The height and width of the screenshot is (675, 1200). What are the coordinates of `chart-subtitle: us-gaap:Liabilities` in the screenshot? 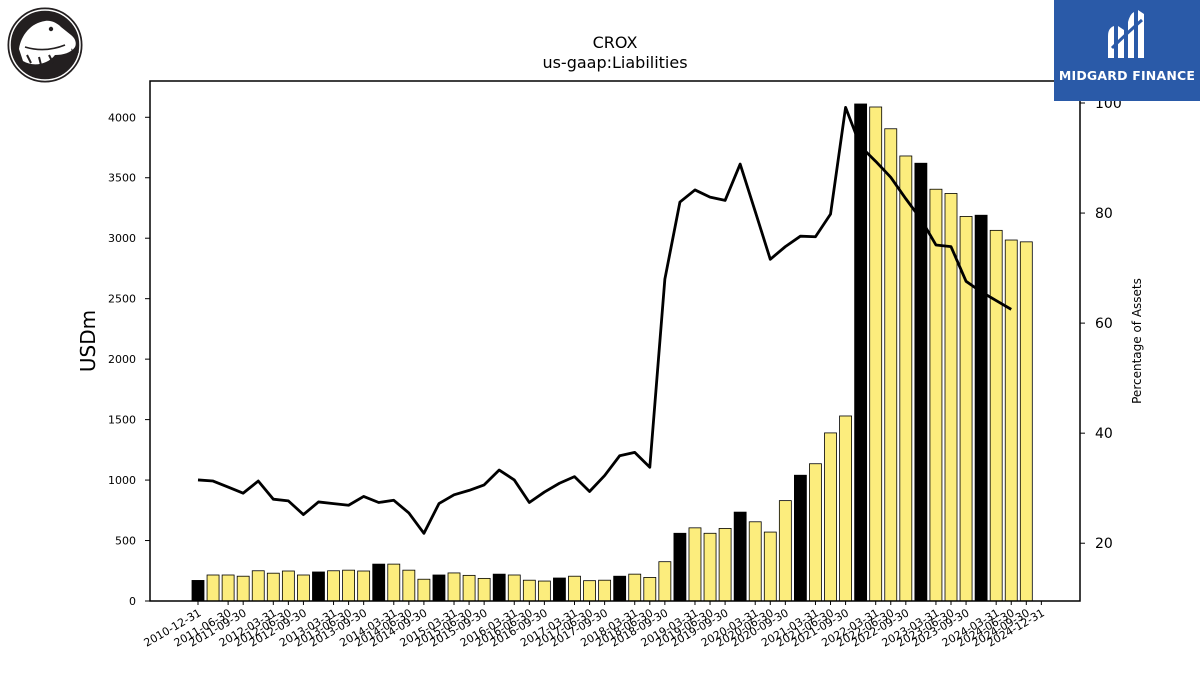 It's located at (614, 62).